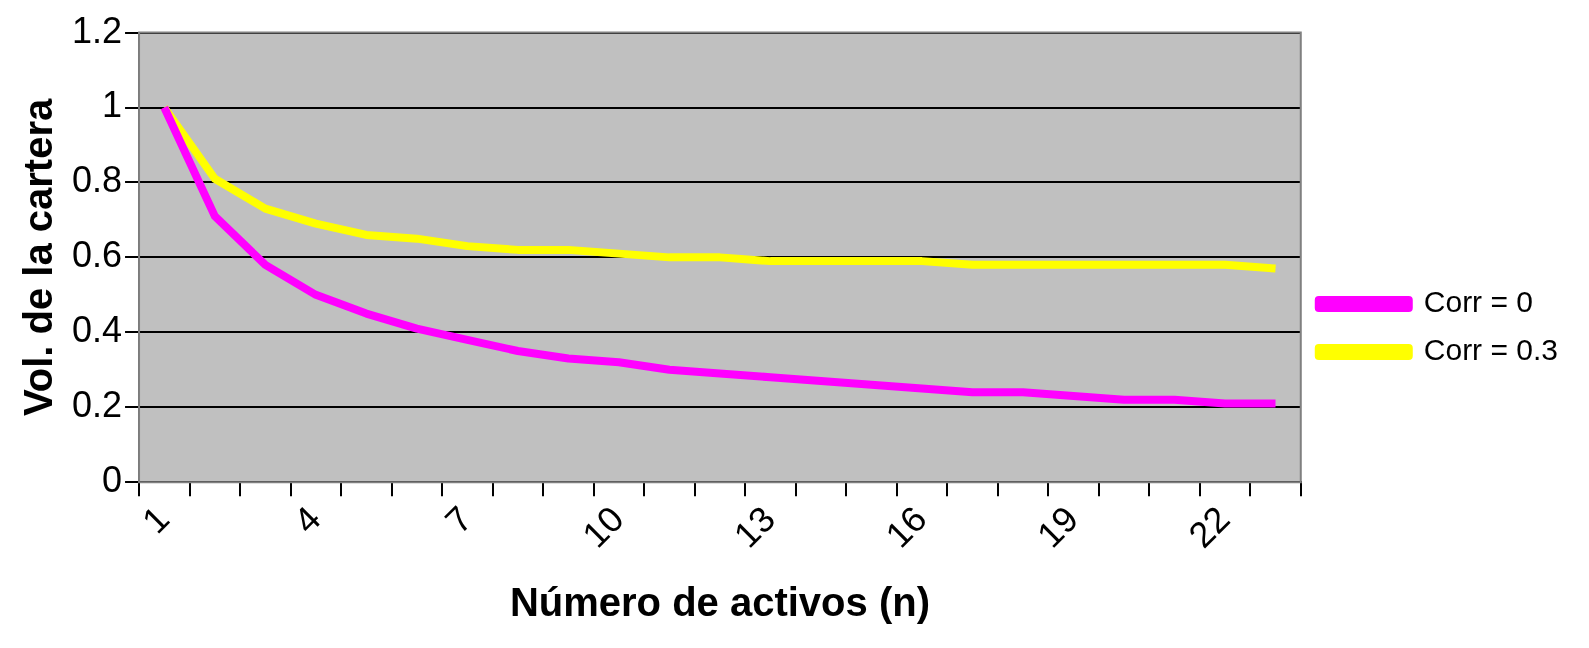 The height and width of the screenshot is (648, 1589). I want to click on legend-label: Corr = 0, so click(1478, 302).